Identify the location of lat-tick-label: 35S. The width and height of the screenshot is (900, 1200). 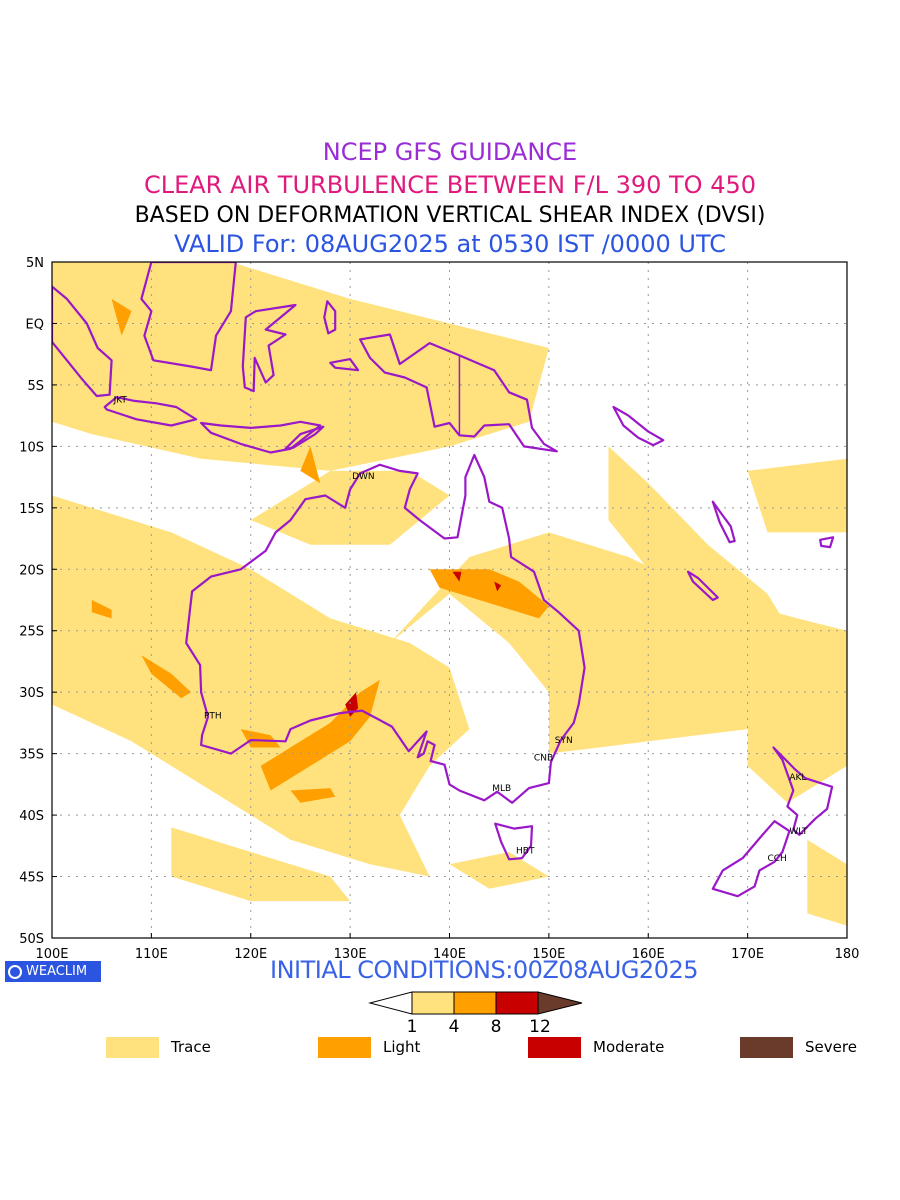
(31, 755).